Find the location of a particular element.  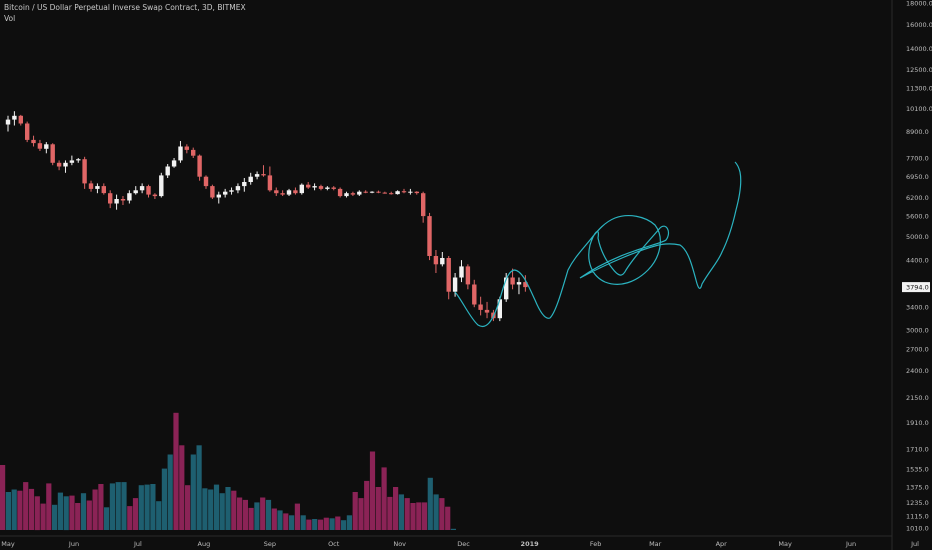

volume-bars is located at coordinates (228, 471).